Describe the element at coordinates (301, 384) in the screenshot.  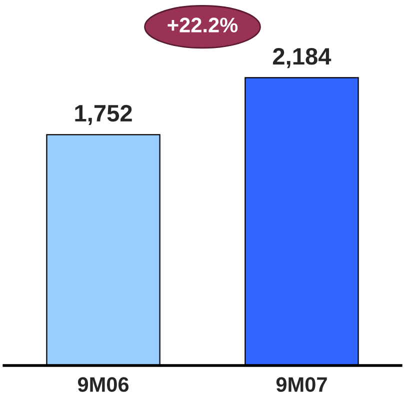
I see `x-tick-label: 9M07` at that location.